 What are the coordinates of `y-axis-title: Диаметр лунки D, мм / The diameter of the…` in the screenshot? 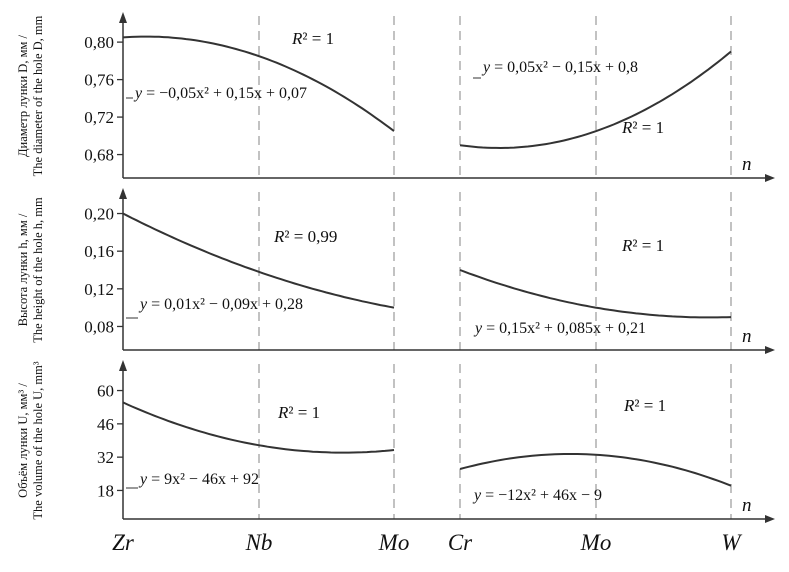 It's located at (30, 95).